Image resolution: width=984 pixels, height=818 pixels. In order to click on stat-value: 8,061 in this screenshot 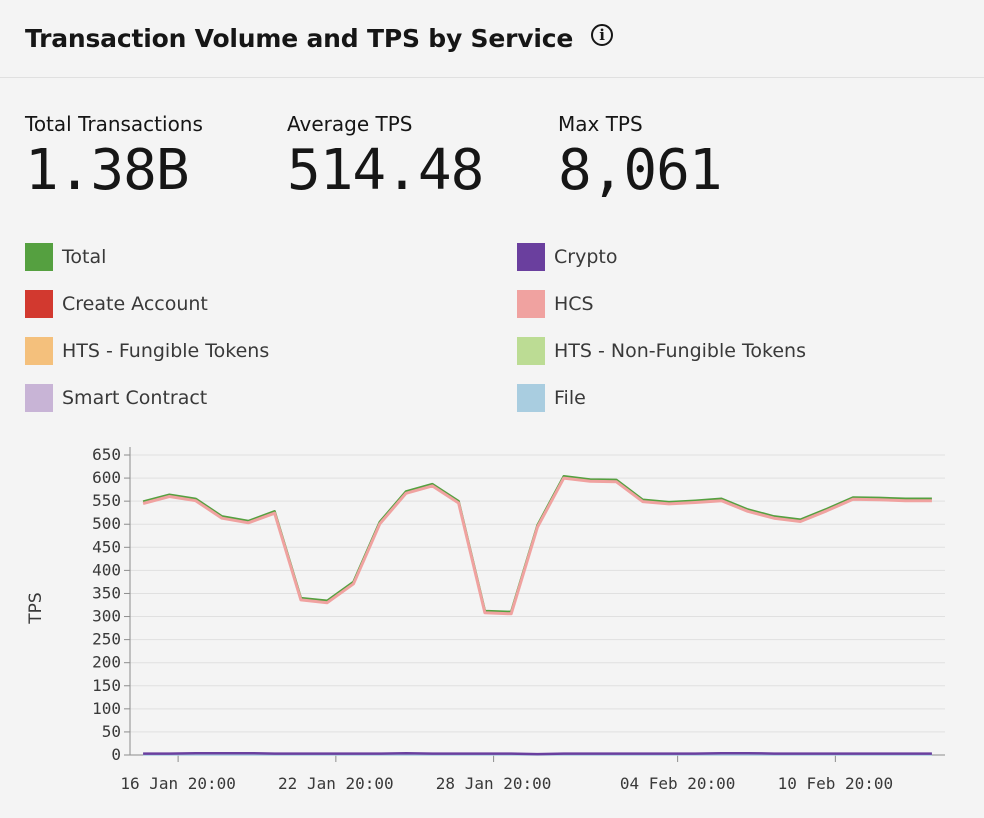, I will do `click(640, 170)`.